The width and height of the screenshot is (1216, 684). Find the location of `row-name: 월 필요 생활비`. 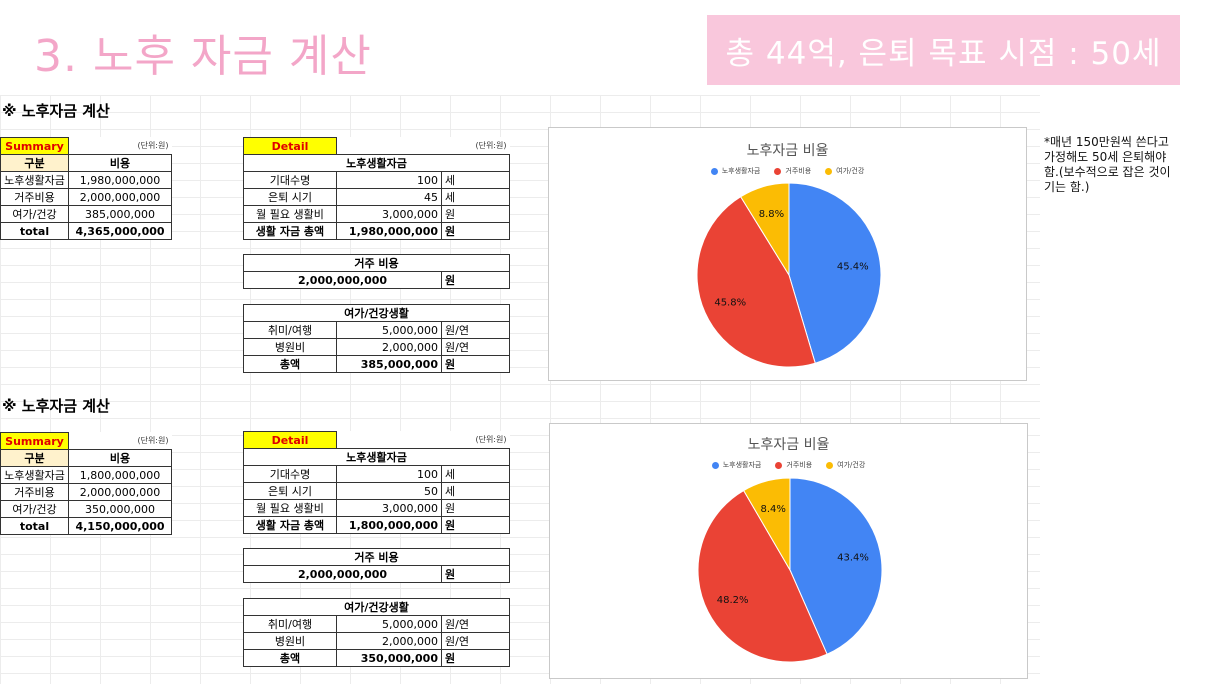

row-name: 월 필요 생활비 is located at coordinates (290, 508).